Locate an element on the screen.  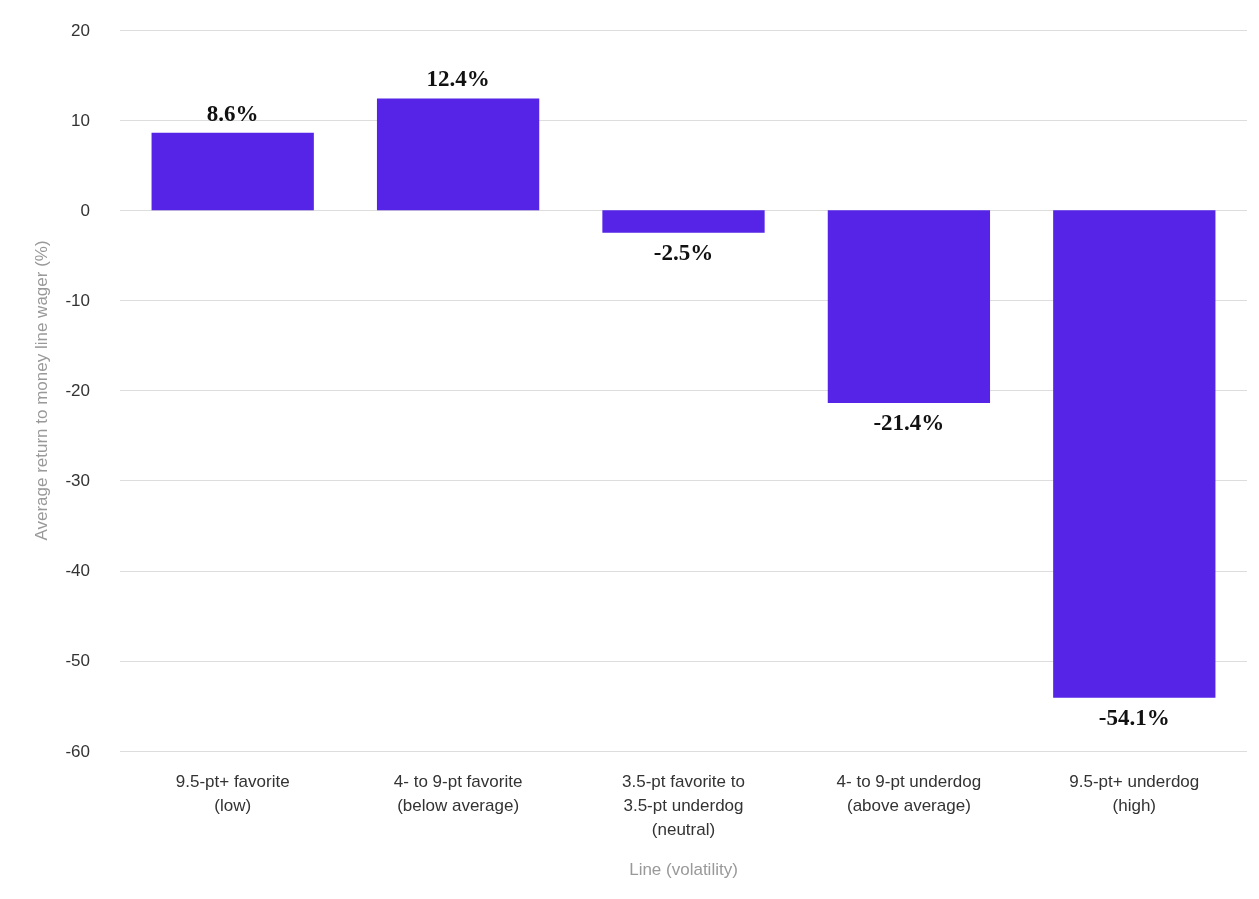
y-tick-label: -20 is located at coordinates (77, 390).